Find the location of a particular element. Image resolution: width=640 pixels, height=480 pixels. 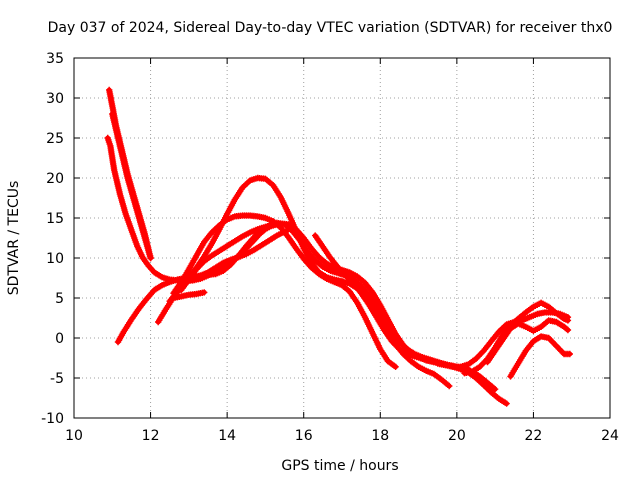

x-tick-label: 22 is located at coordinates (534, 436).